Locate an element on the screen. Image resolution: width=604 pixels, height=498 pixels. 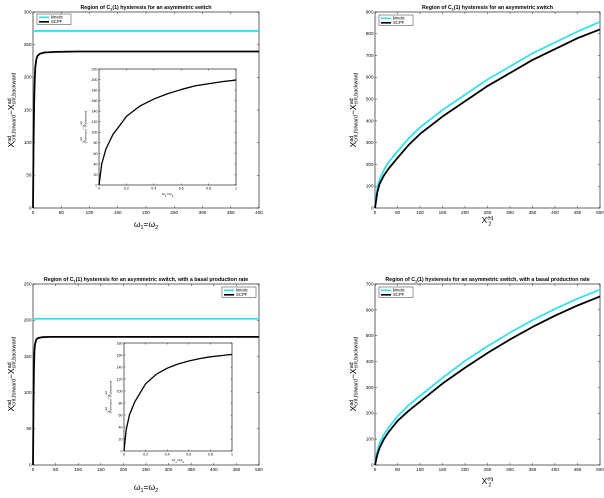
y-tick-label: 220 is located at coordinates (95, 69).